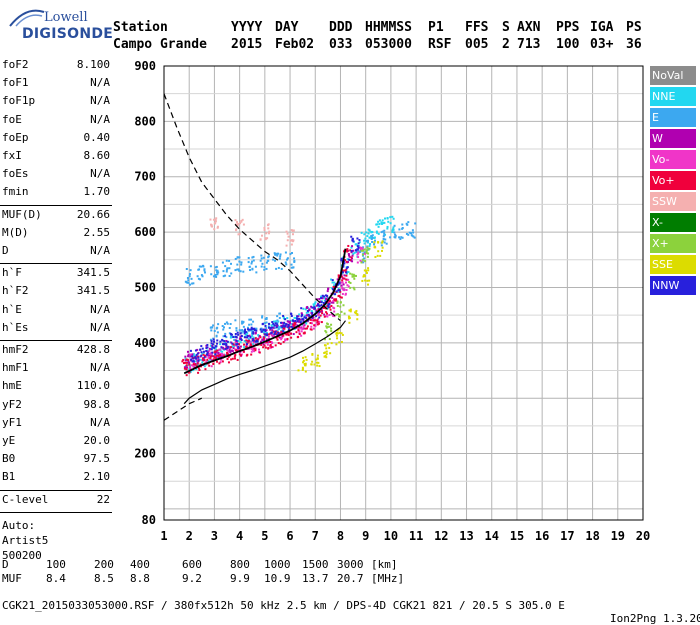 This screenshot has height=625, width=700. Describe the element at coordinates (265, 311) in the screenshot. I see `profile-trace-upper` at that location.